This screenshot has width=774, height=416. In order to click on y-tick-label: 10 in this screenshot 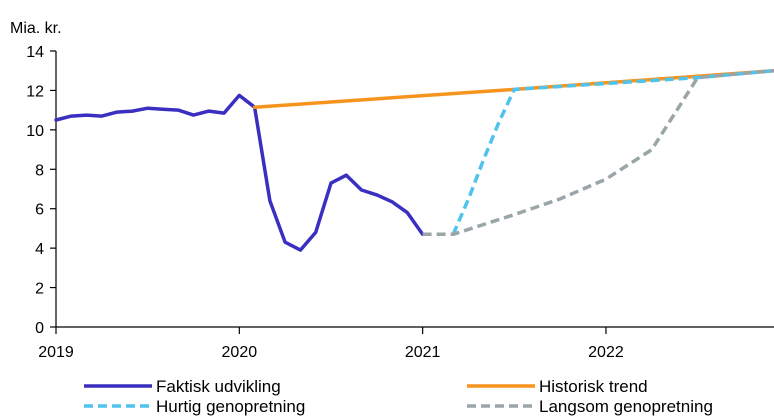, I will do `click(35, 131)`.